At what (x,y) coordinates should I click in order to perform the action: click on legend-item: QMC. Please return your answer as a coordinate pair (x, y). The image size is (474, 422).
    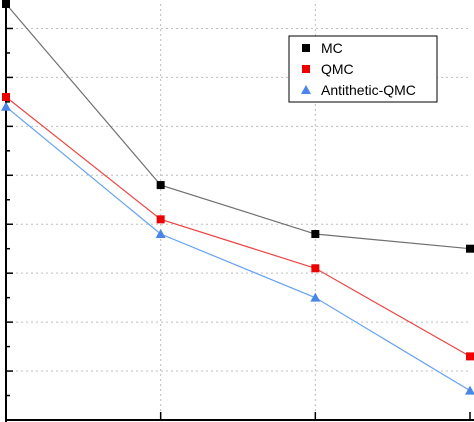
    Looking at the image, I should click on (328, 69).